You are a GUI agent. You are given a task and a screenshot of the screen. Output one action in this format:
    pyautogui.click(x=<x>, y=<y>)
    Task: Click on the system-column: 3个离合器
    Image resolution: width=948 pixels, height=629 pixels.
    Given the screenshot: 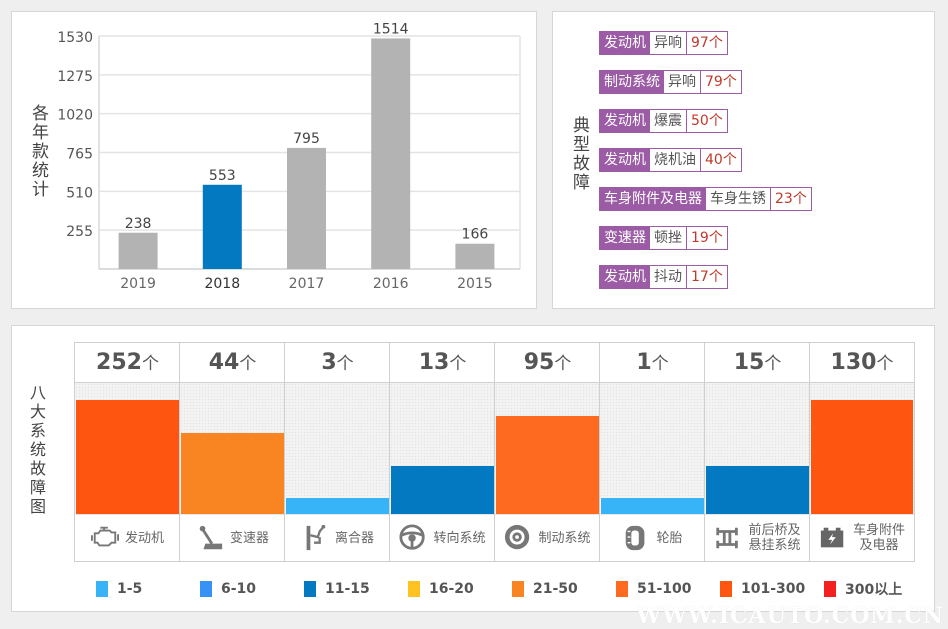 What is the action you would take?
    pyautogui.click(x=337, y=452)
    